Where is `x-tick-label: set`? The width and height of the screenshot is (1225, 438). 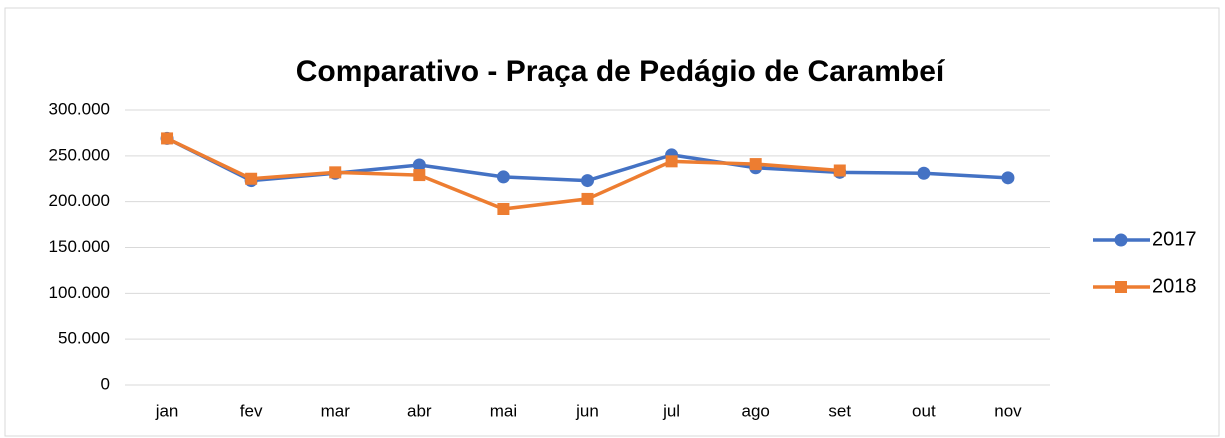
x-tick-label: set is located at coordinates (839, 410).